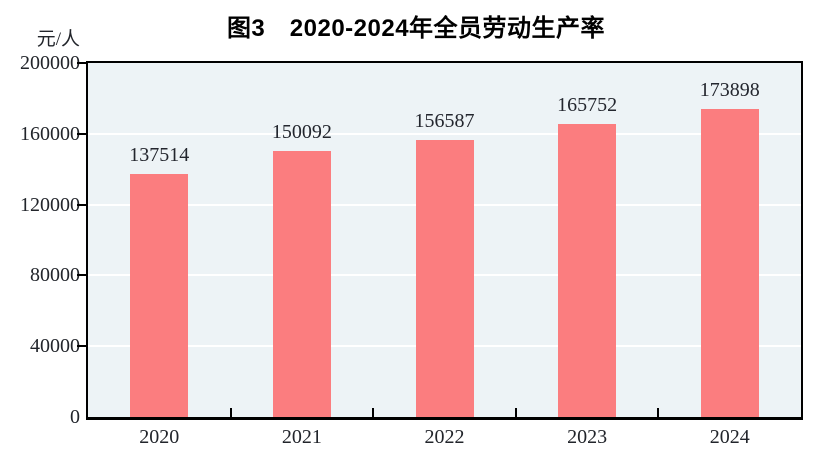  Describe the element at coordinates (587, 437) in the screenshot. I see `x-tick-label: 2023` at that location.